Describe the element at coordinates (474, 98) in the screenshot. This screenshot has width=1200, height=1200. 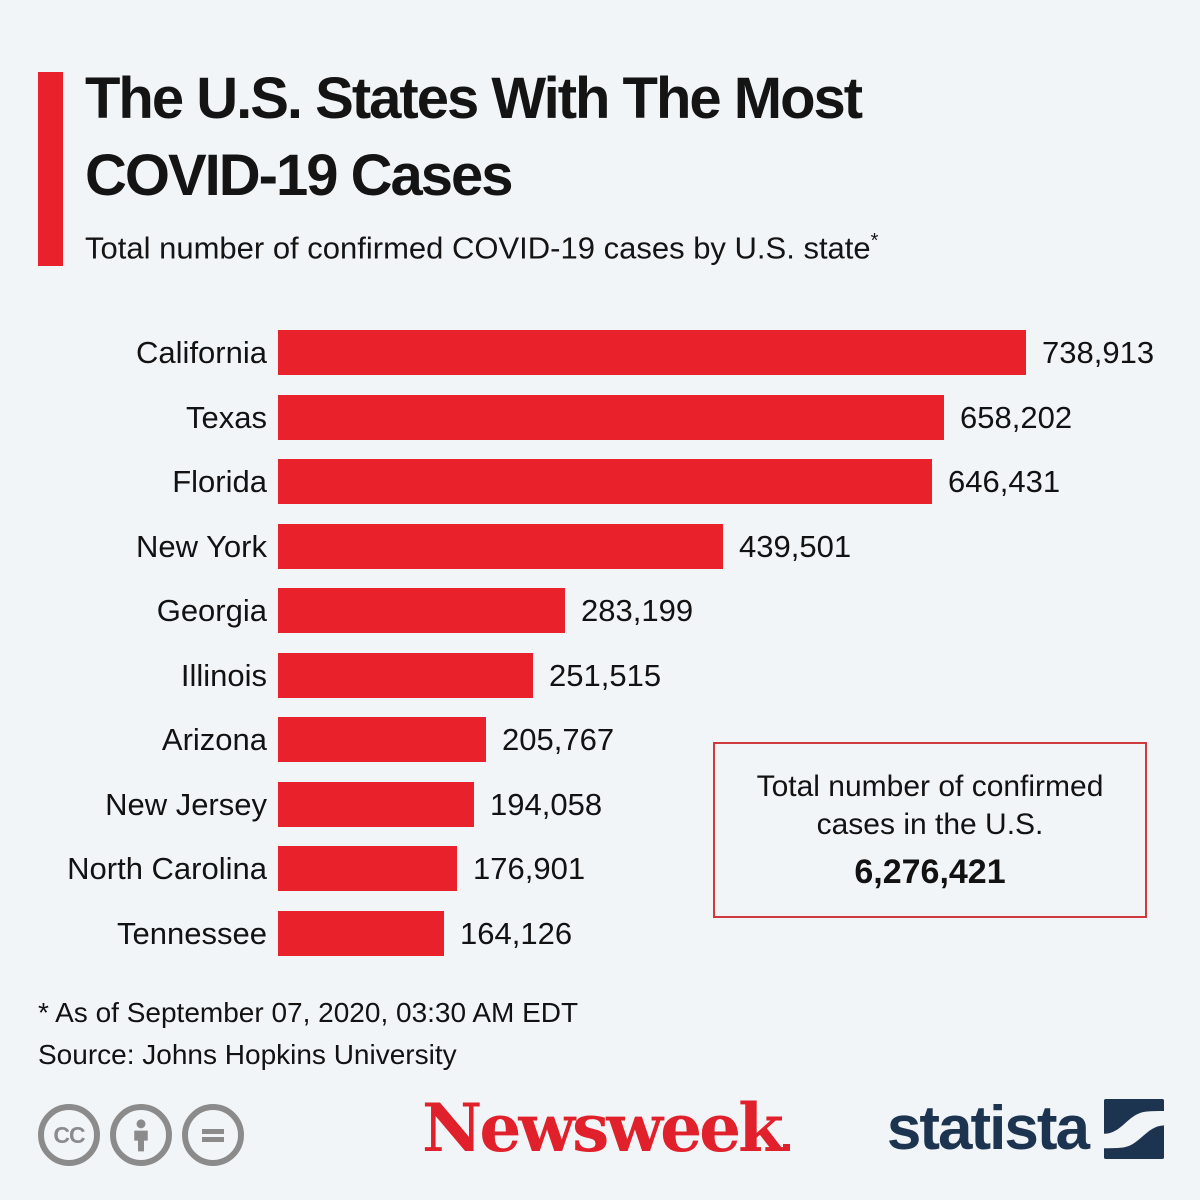
I see `title-line-1: The U.S. States With The Most` at that location.